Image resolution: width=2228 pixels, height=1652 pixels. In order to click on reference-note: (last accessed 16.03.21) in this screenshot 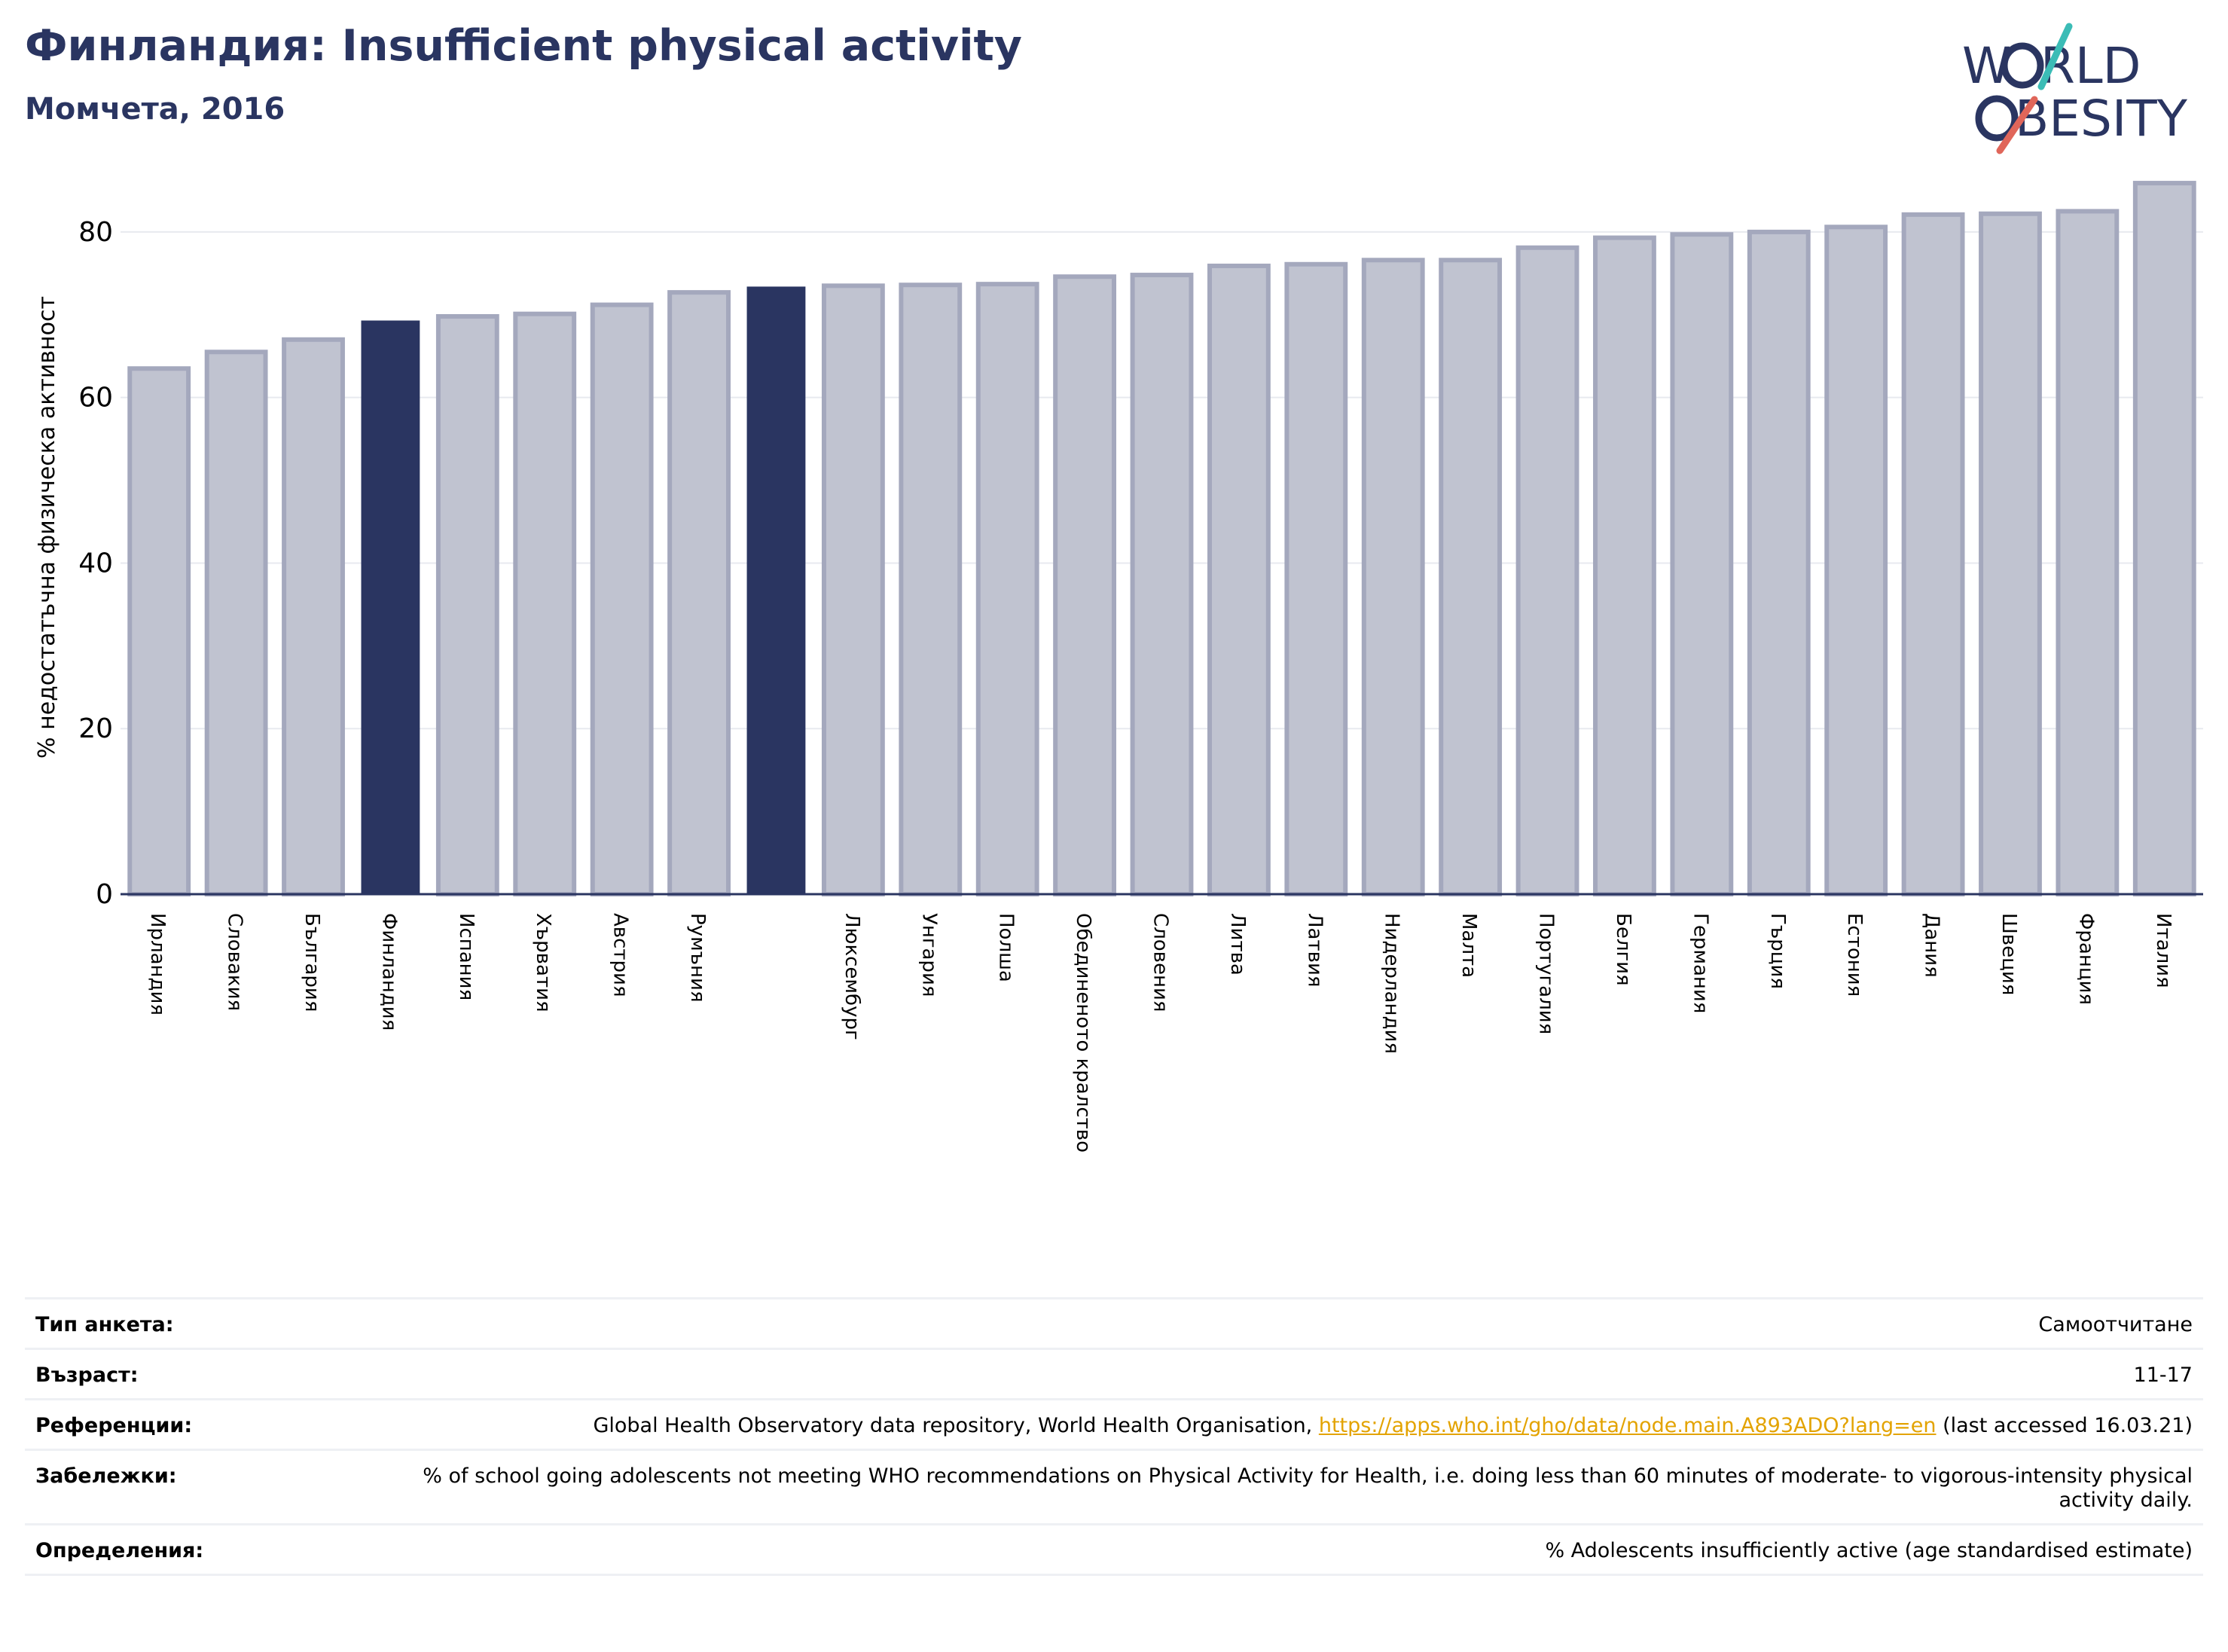, I will do `click(2064, 1425)`.